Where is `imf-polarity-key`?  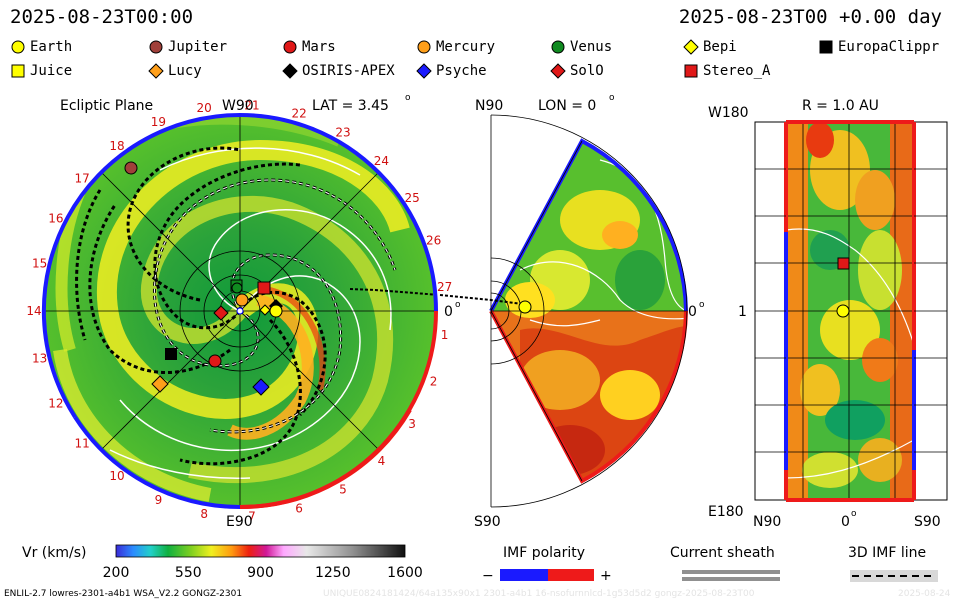
imf-polarity-key is located at coordinates (547, 575).